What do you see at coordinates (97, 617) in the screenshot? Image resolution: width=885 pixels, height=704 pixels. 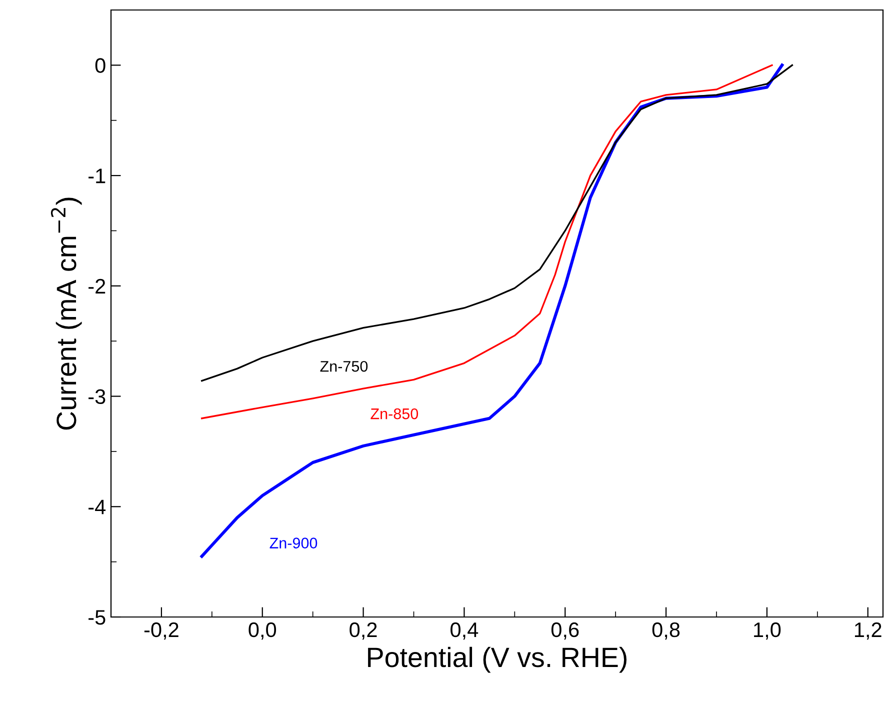 I see `y-tick-label: -5` at bounding box center [97, 617].